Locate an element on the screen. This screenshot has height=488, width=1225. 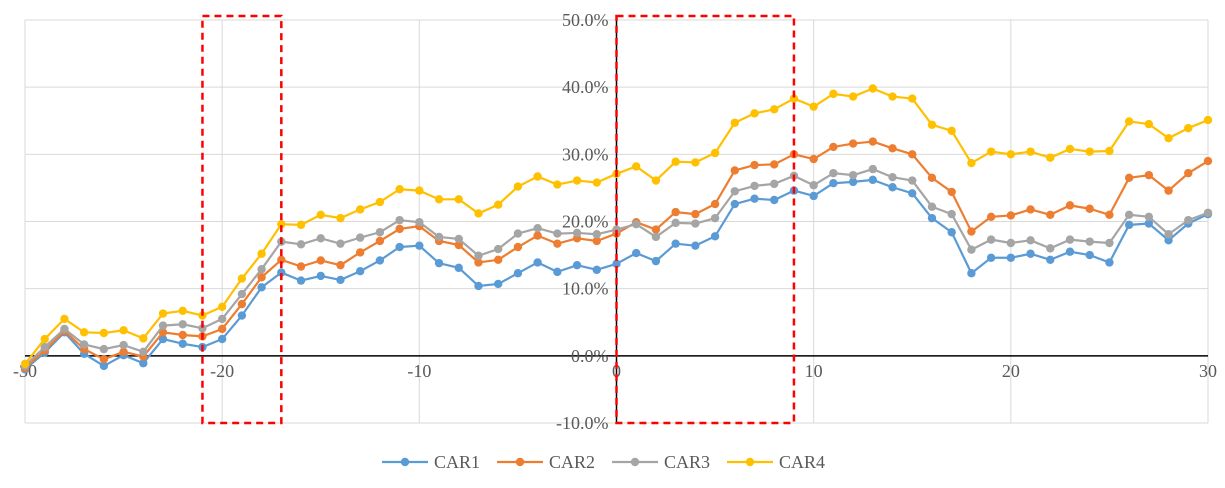
y-tick-label: -10.0% is located at coordinates (582, 423).